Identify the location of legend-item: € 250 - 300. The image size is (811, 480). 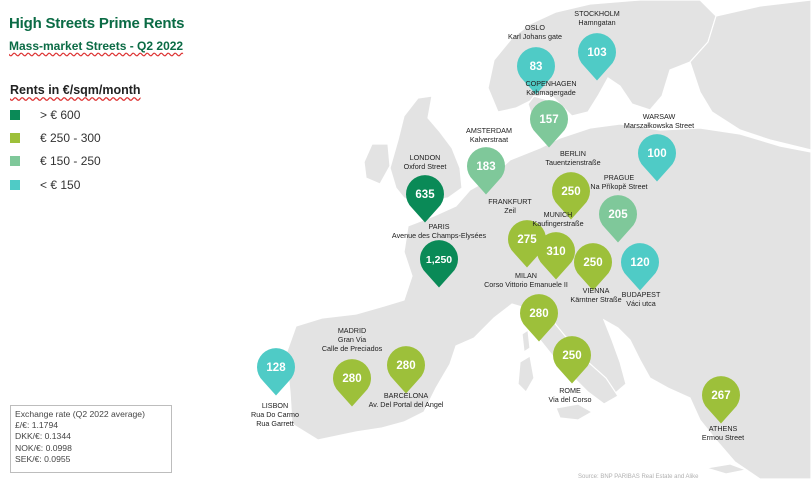
(55, 138).